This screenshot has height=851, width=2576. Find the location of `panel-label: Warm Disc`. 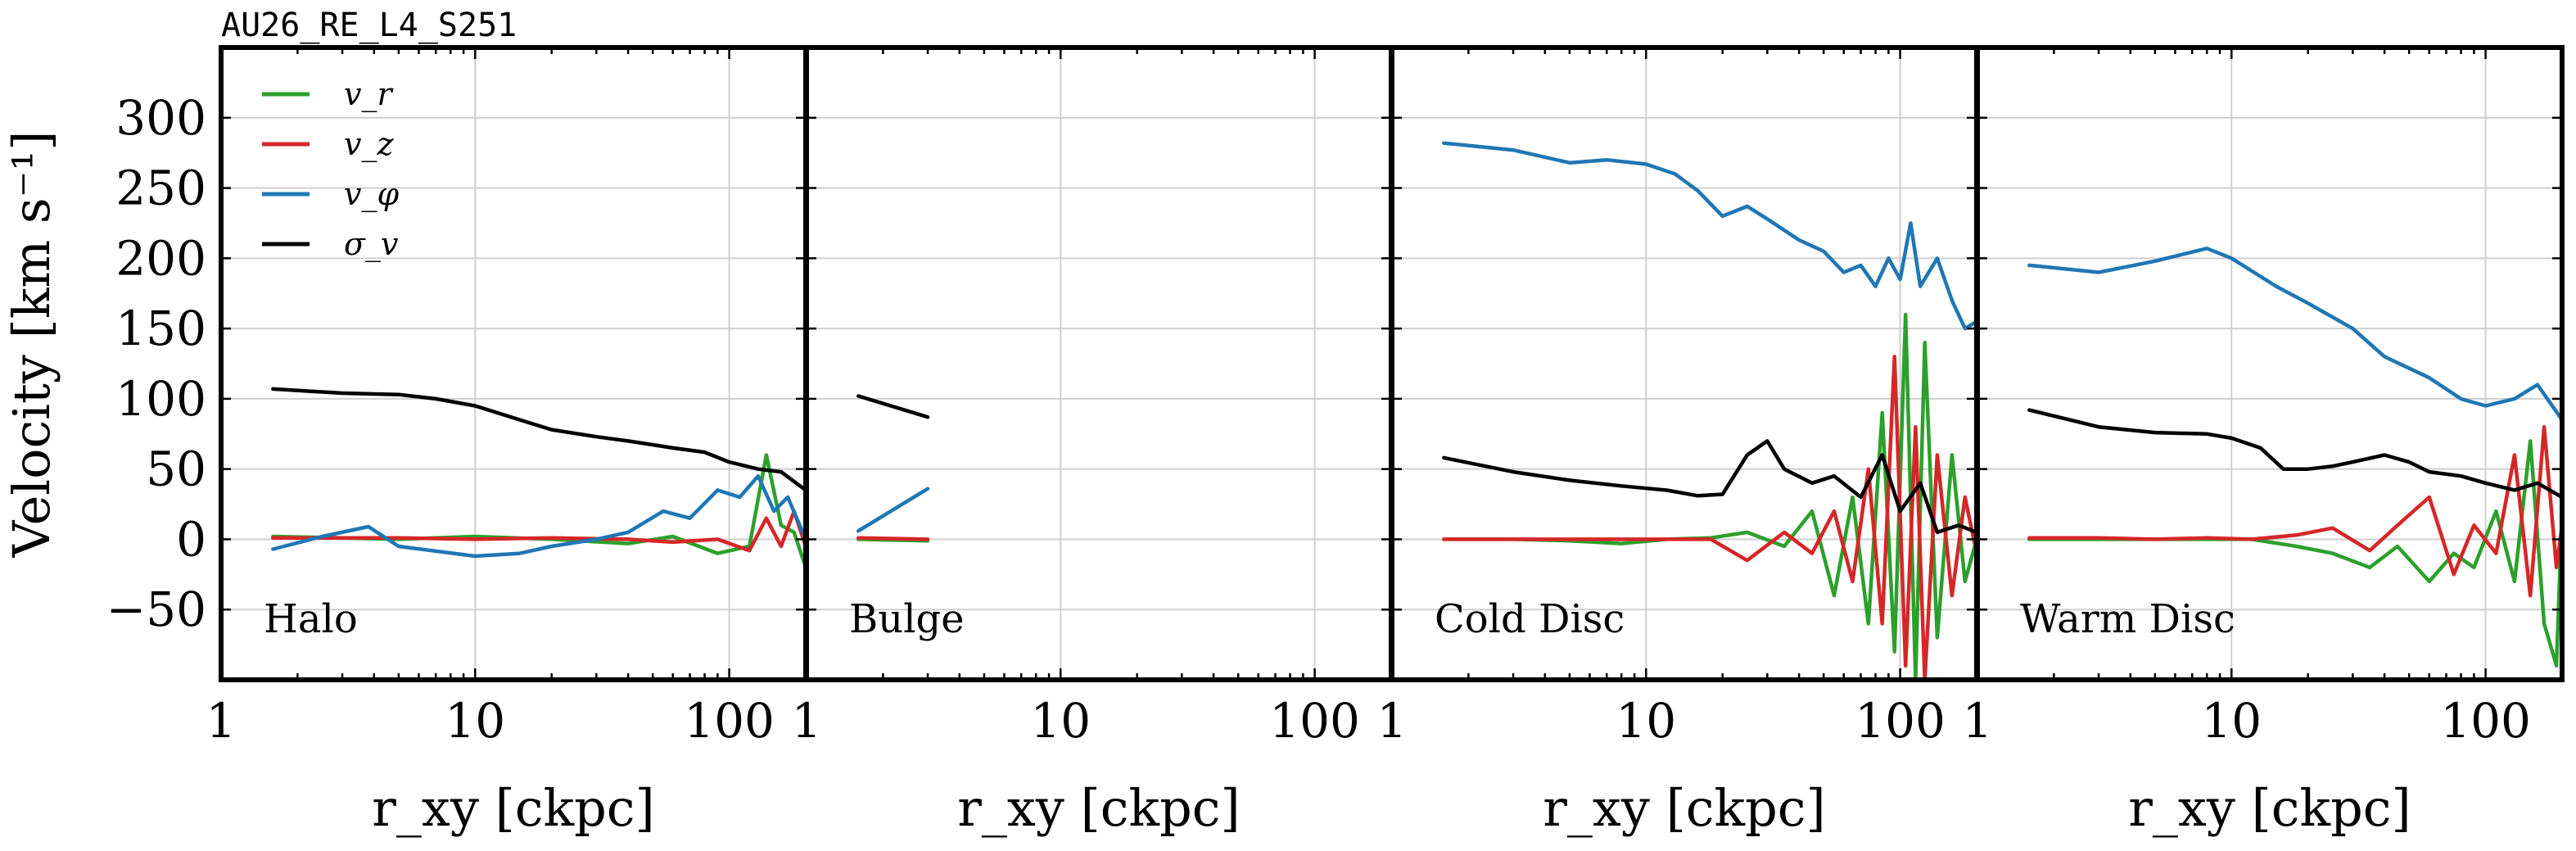

panel-label: Warm Disc is located at coordinates (2127, 619).